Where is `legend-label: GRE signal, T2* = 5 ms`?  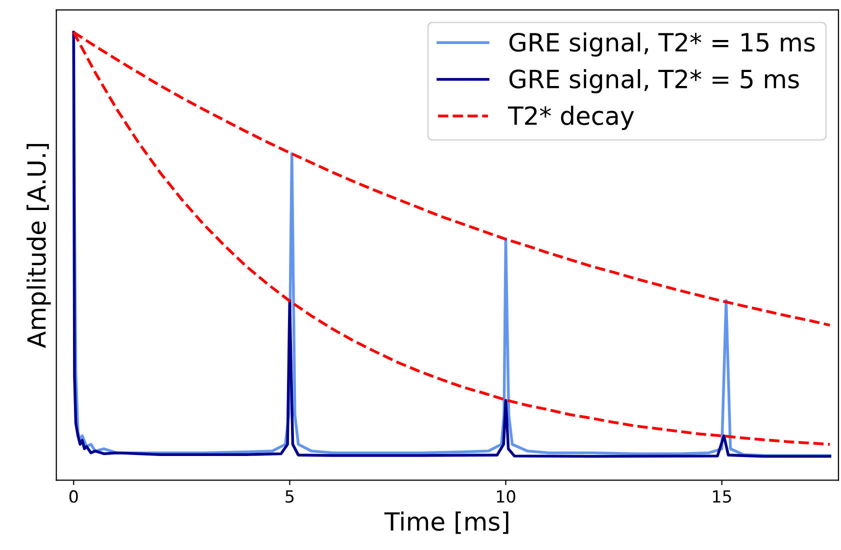
legend-label: GRE signal, T2* = 5 ms is located at coordinates (654, 81).